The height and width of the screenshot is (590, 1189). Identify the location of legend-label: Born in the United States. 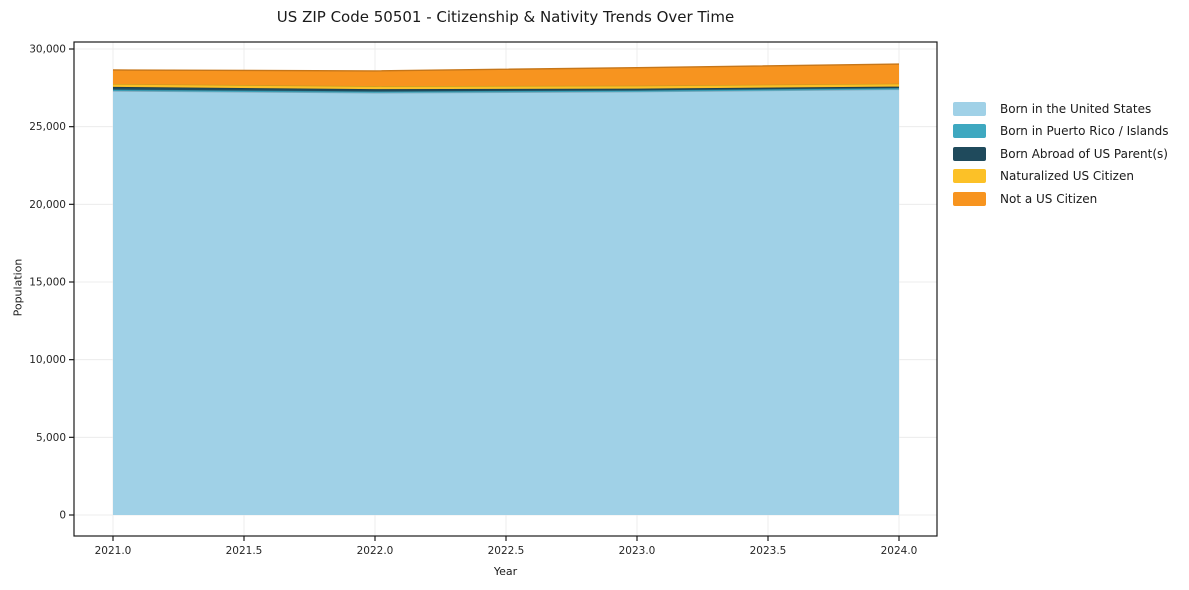
(1076, 109).